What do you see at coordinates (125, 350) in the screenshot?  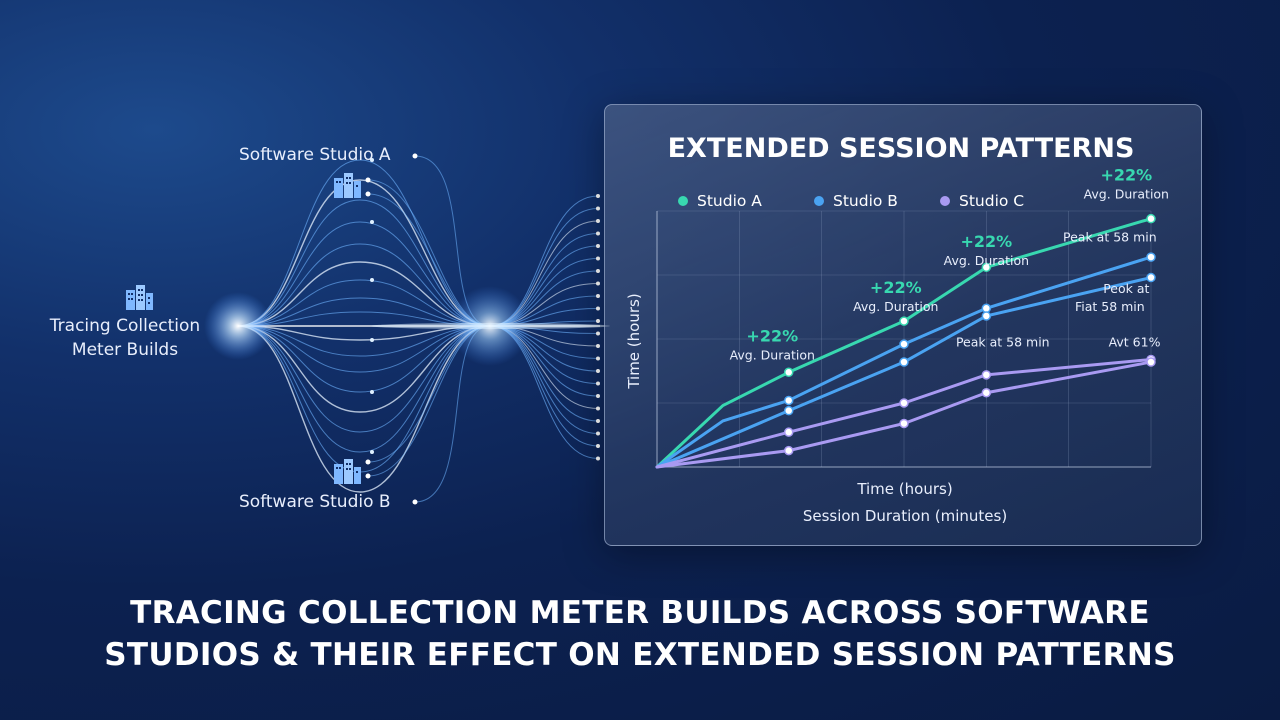 I see `origin-label-line2: Meter Builds` at bounding box center [125, 350].